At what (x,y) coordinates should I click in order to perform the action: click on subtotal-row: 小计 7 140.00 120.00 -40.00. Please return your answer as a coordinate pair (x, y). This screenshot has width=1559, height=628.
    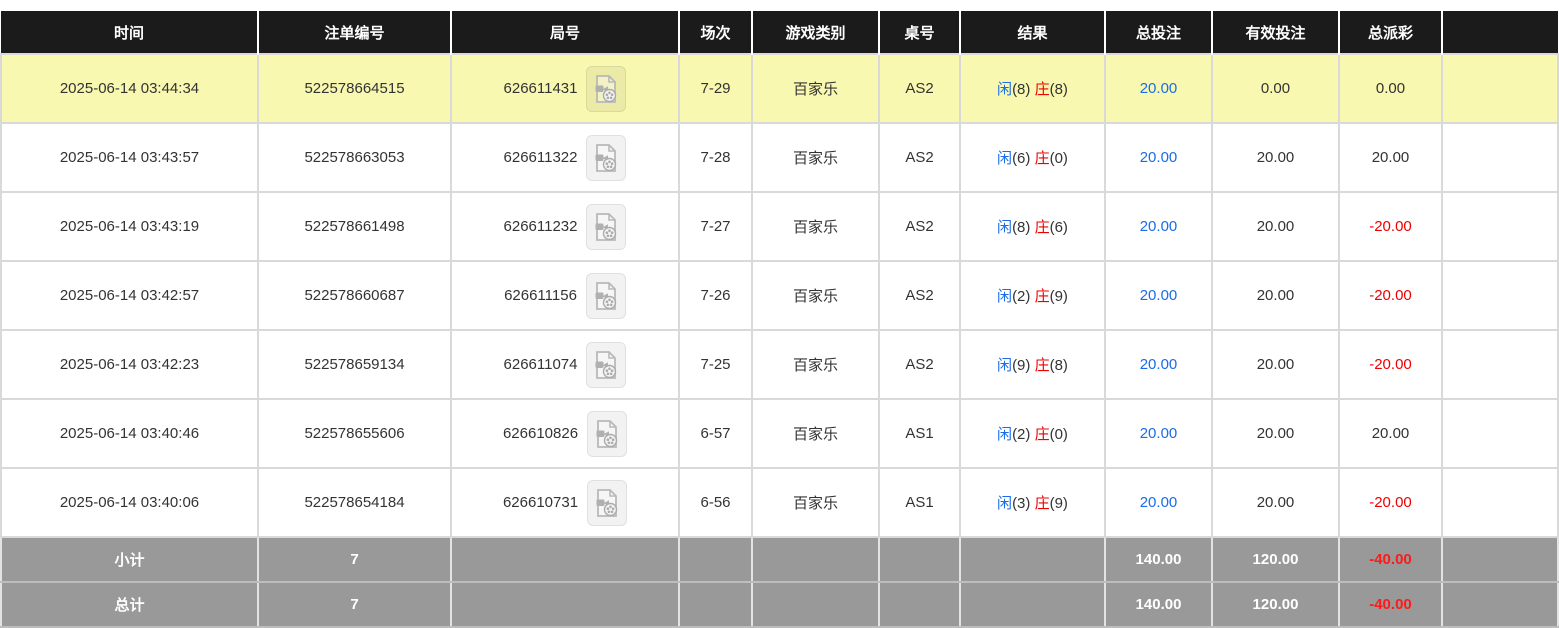
    Looking at the image, I should click on (779, 559).